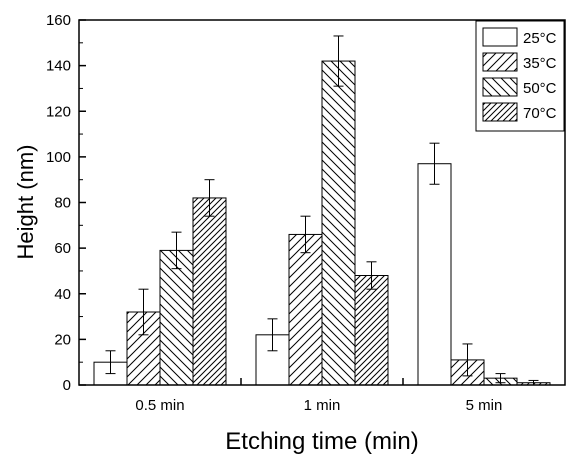 The width and height of the screenshot is (571, 458). What do you see at coordinates (58, 111) in the screenshot?
I see `y-tick-label: 120` at bounding box center [58, 111].